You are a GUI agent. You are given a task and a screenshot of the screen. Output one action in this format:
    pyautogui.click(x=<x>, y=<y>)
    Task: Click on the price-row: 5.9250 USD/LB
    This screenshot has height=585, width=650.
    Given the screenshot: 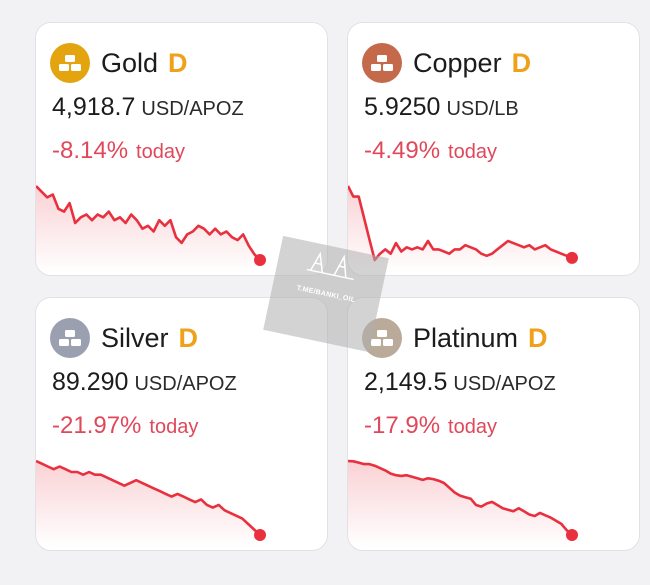 What is the action you would take?
    pyautogui.click(x=441, y=107)
    